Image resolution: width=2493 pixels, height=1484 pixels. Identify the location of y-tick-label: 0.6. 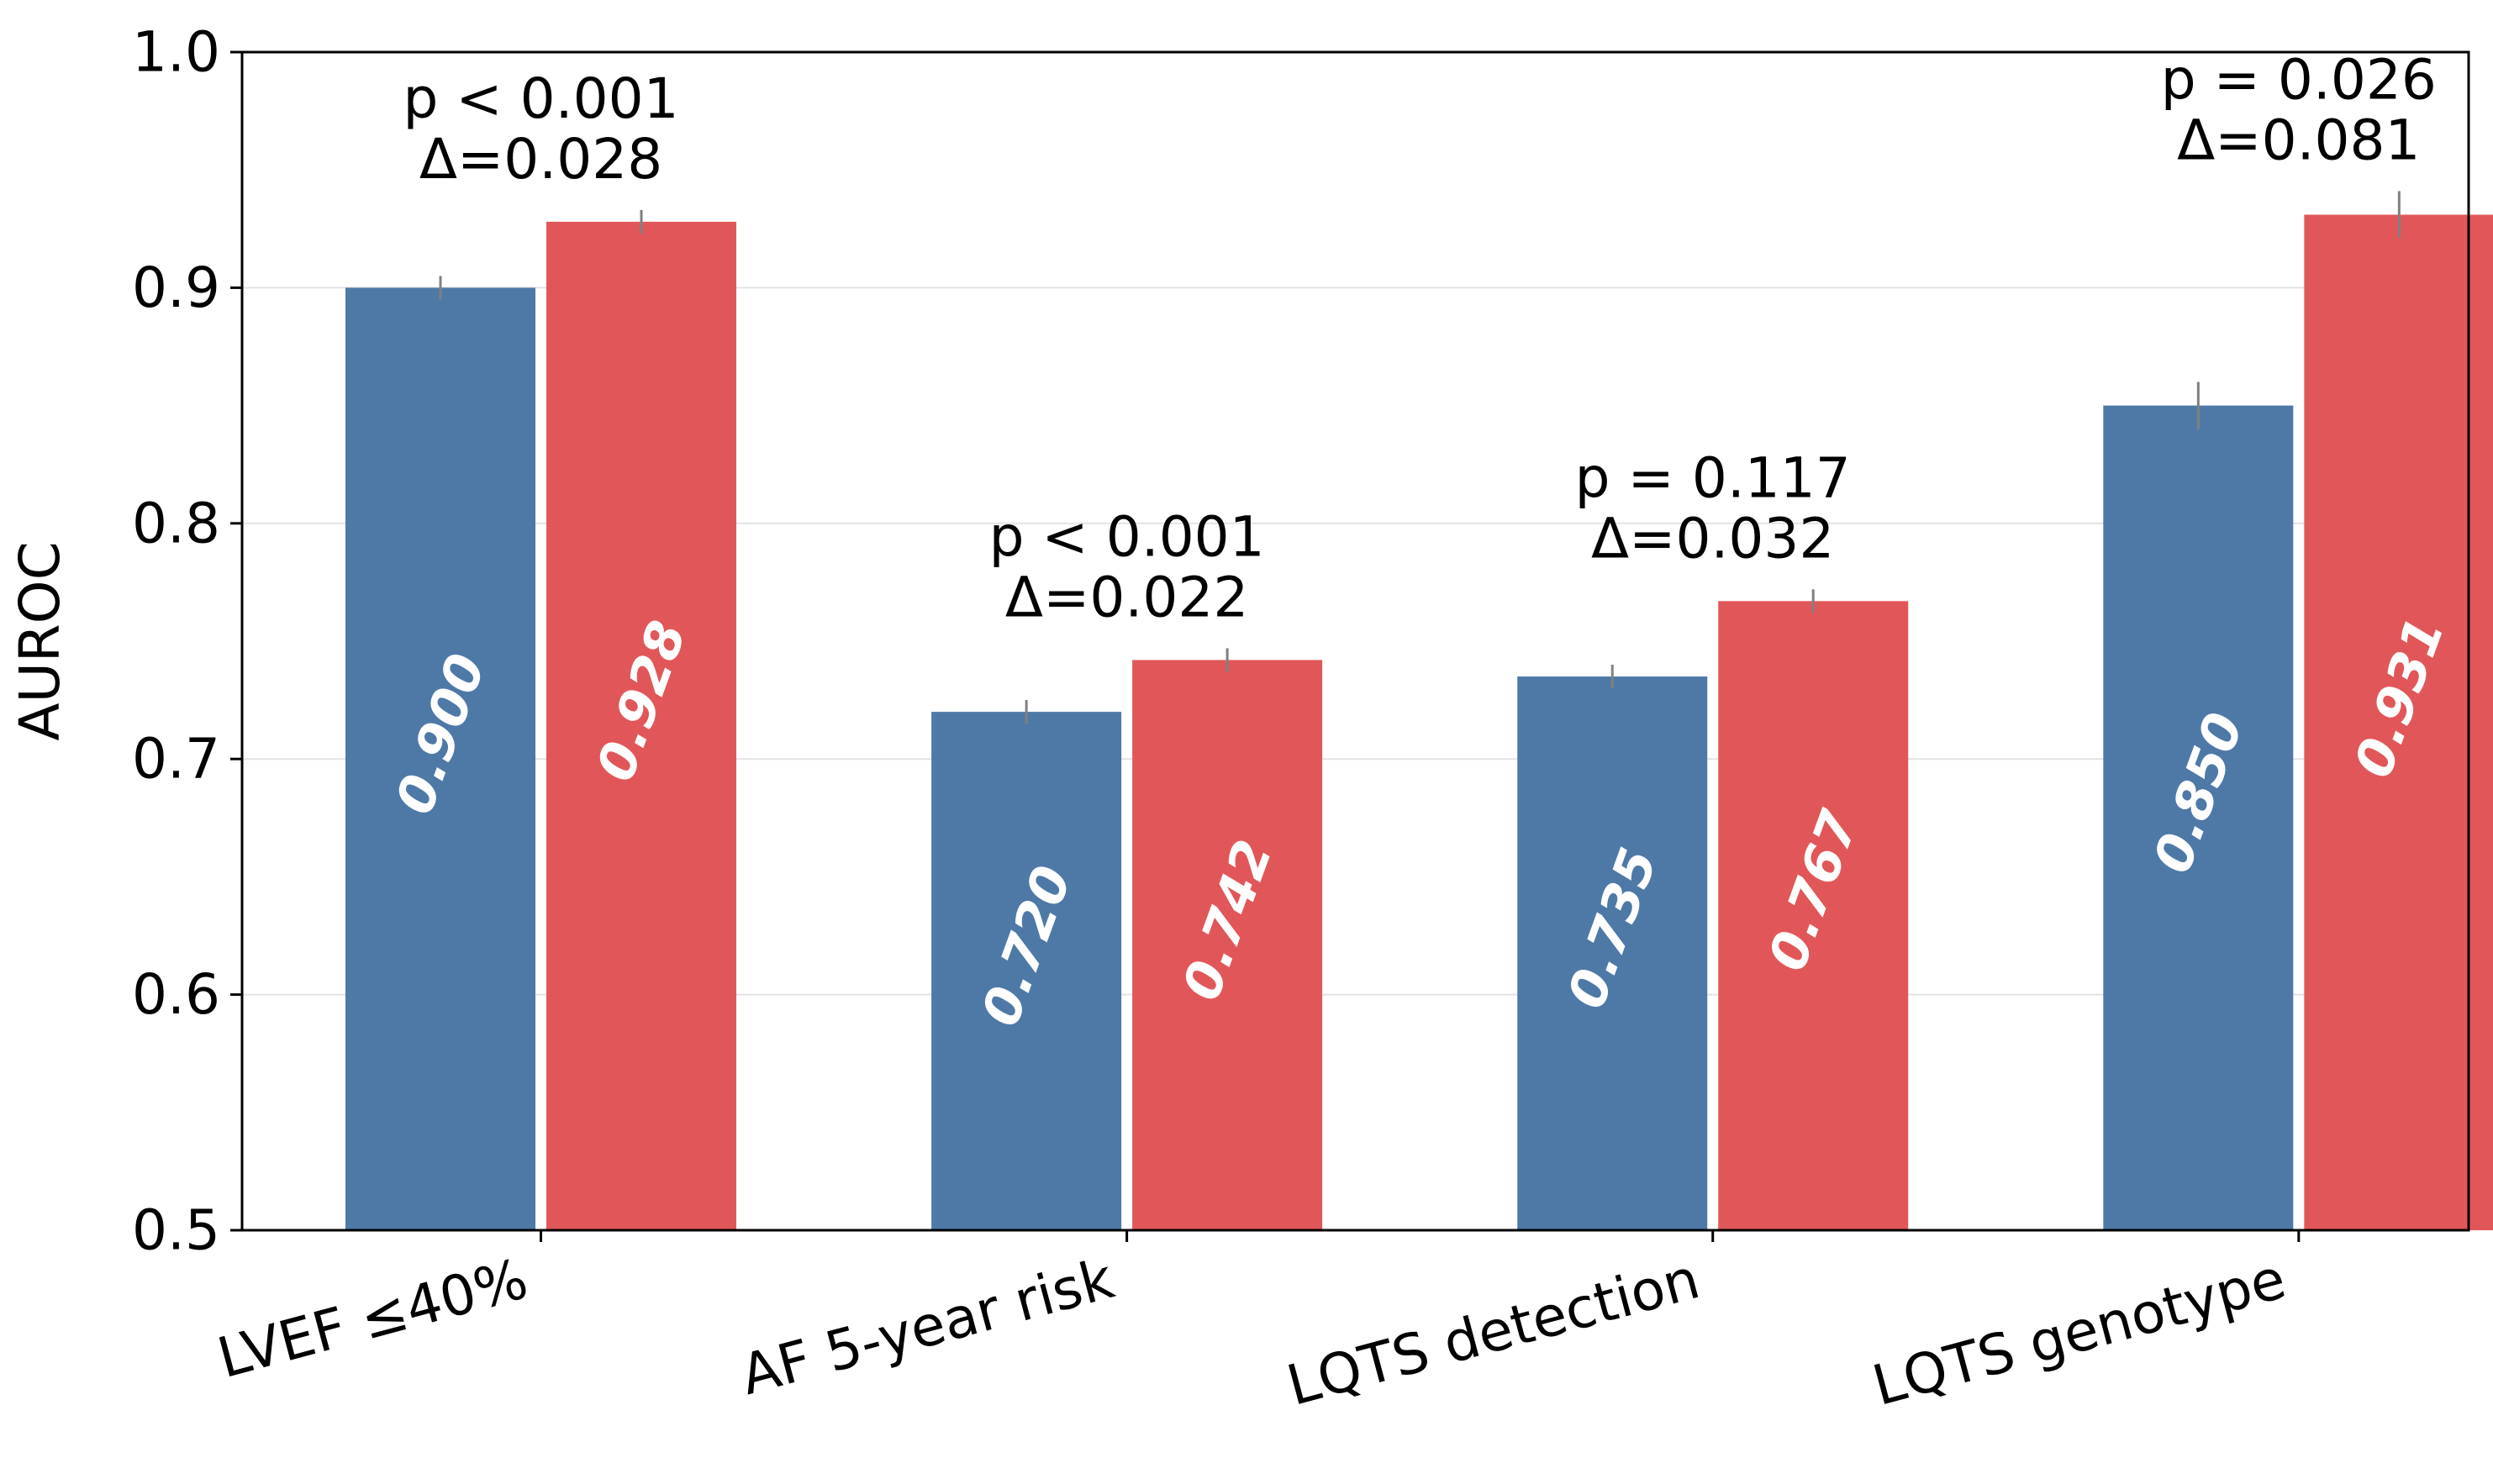
(176, 994).